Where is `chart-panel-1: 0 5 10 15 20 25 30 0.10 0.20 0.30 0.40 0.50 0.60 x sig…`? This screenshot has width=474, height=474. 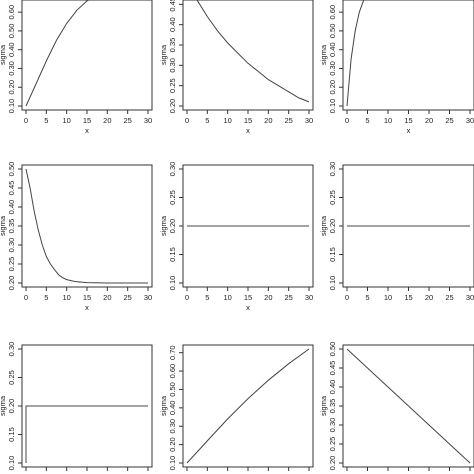 chart-panel-1: 0 5 10 15 20 25 30 0.10 0.20 0.30 0.40 0.50 0.60 x sig… is located at coordinates (76, 67).